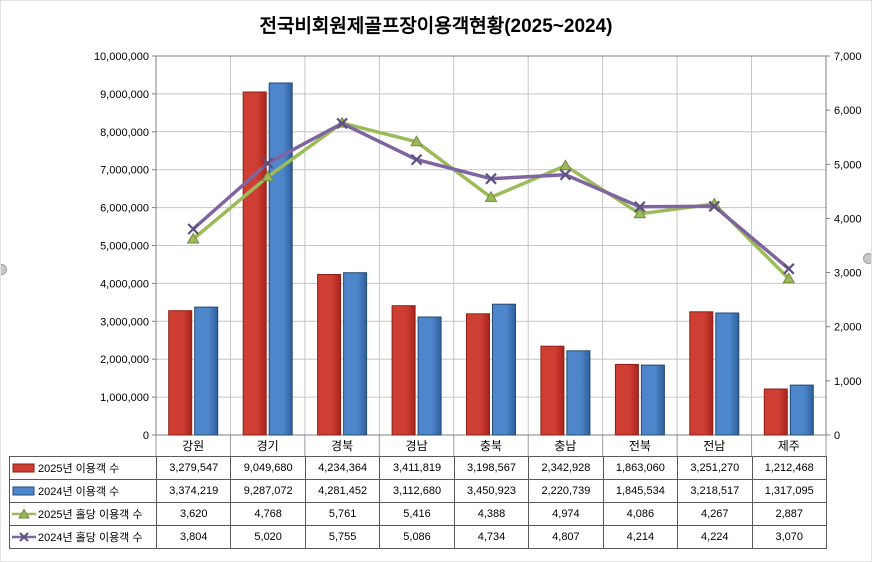 Image resolution: width=872 pixels, height=562 pixels. I want to click on y-axis-left-label: 10,000,000, so click(121, 57).